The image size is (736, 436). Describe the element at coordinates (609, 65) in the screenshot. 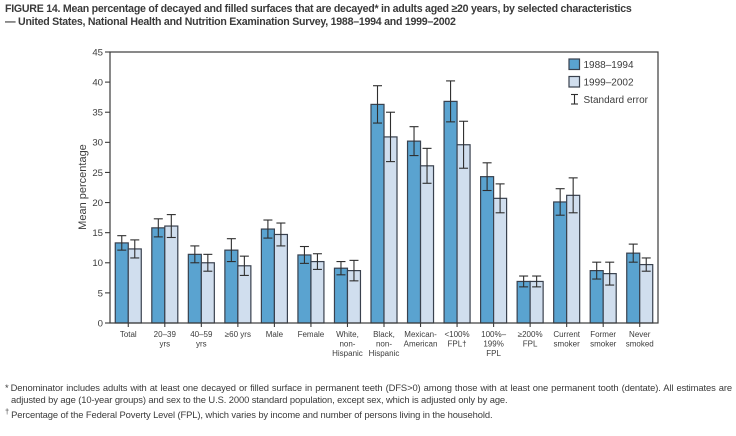

I see `legend-label: 1988–1994` at that location.